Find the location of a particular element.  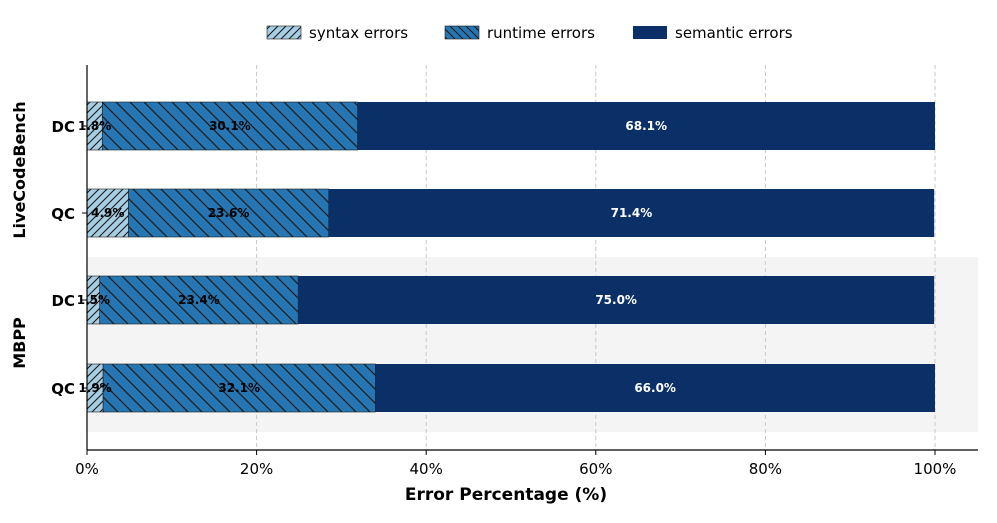

data-label: 66.0% is located at coordinates (655, 388).